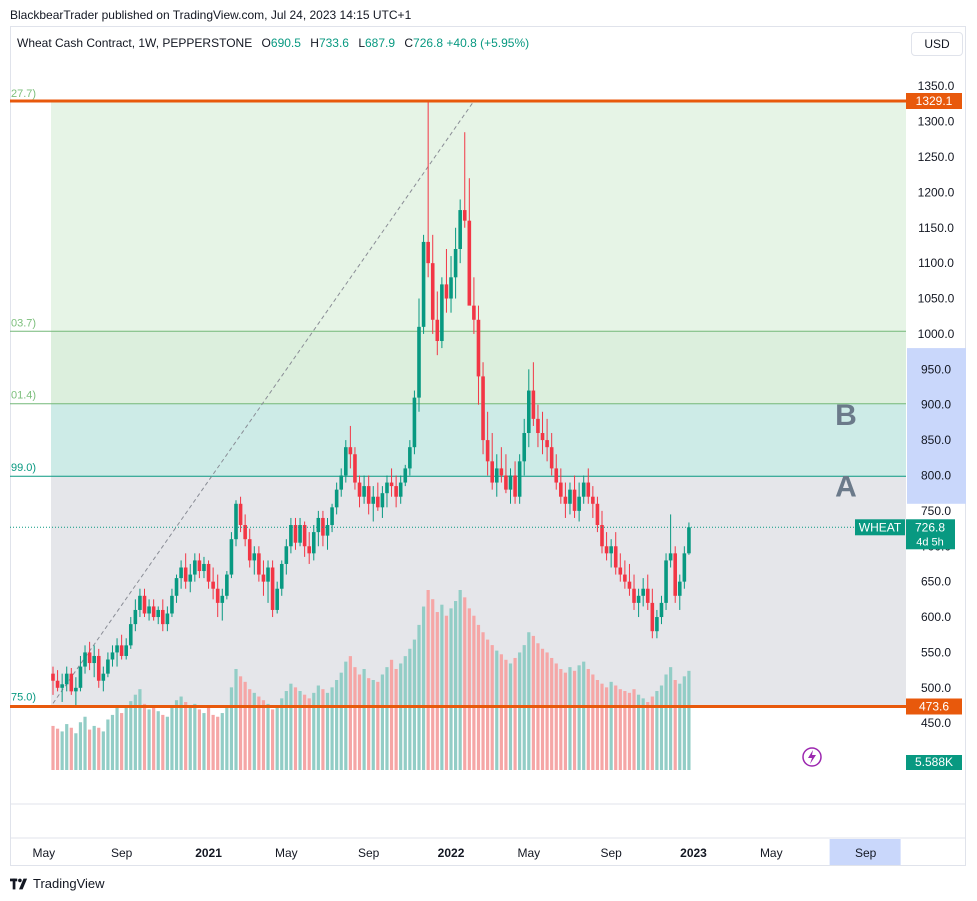 This screenshot has width=977, height=901. I want to click on horizontal-line-tag, so click(934, 101).